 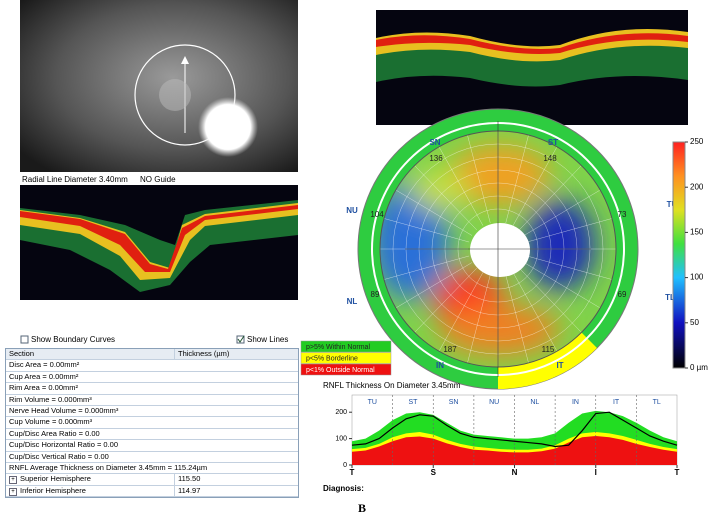 I want to click on legend-label: p<5% Borderline, so click(x=332, y=358).